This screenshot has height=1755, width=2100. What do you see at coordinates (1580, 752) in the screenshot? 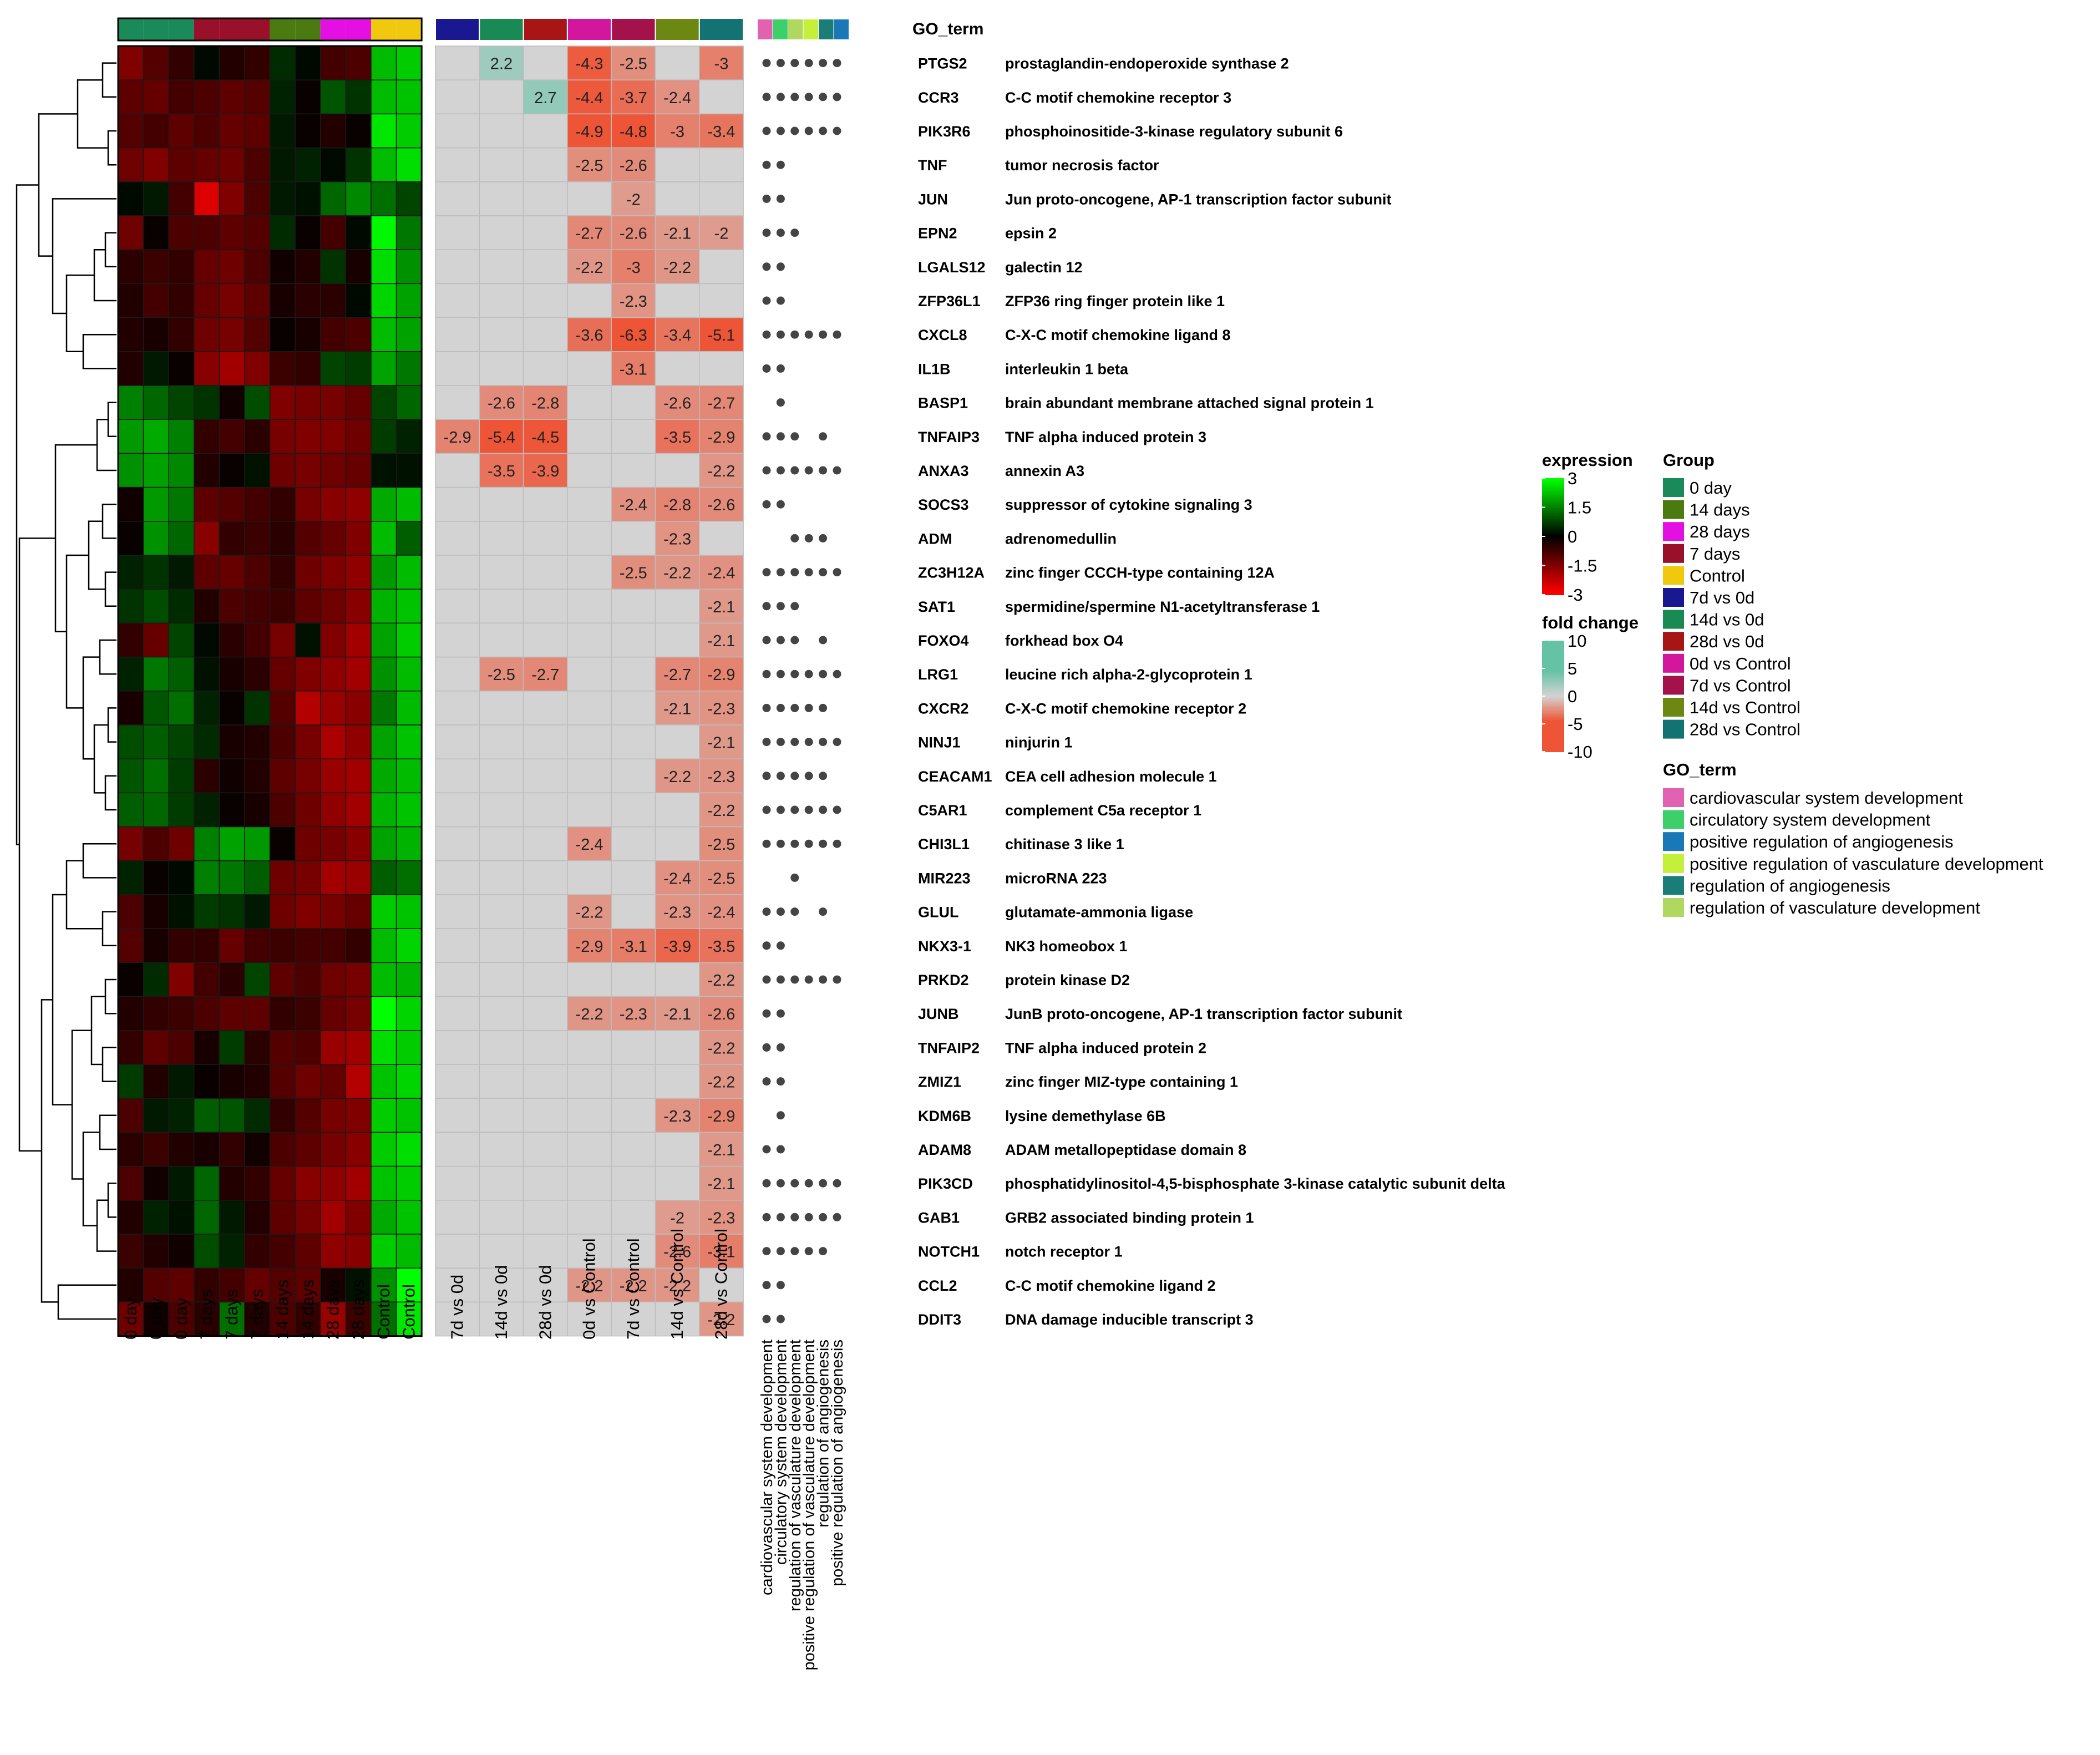
I see `fold-change-legend-tick-label: -10` at bounding box center [1580, 752].